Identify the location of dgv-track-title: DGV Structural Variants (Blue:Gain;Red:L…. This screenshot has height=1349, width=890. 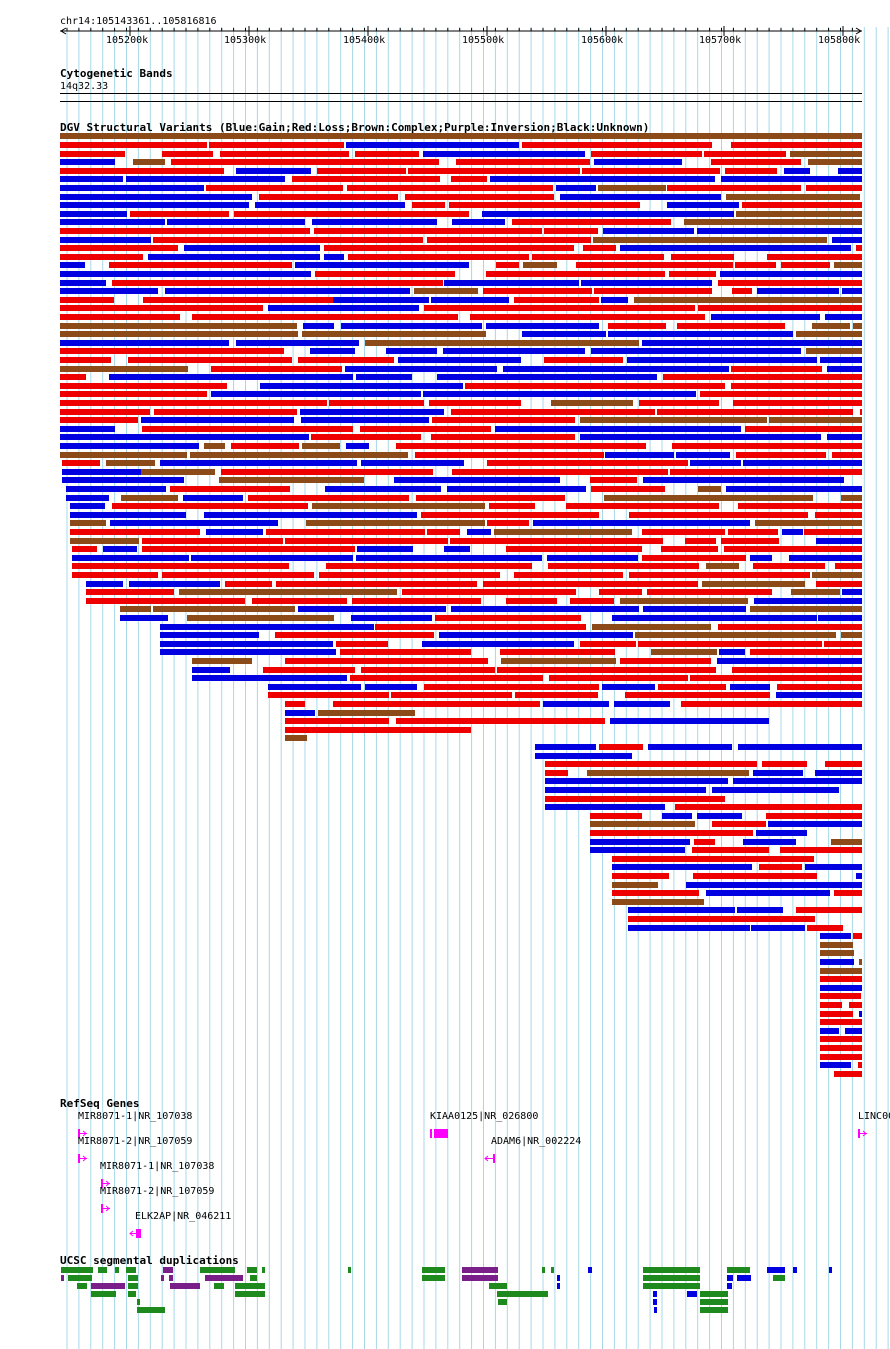
(355, 127).